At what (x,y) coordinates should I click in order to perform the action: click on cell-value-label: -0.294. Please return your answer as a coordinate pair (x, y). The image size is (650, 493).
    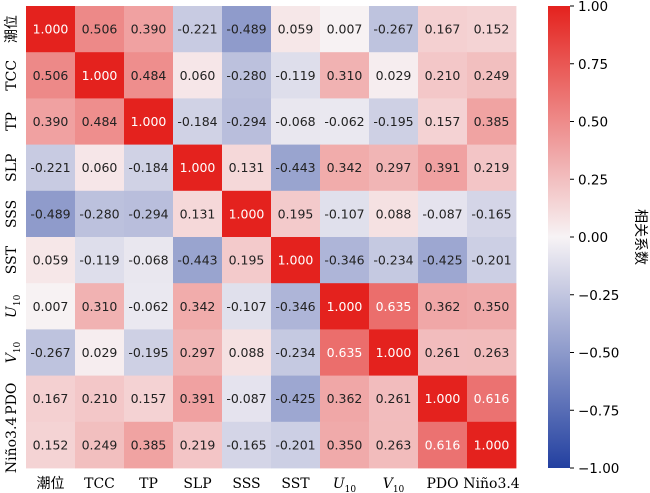
    Looking at the image, I should click on (148, 213).